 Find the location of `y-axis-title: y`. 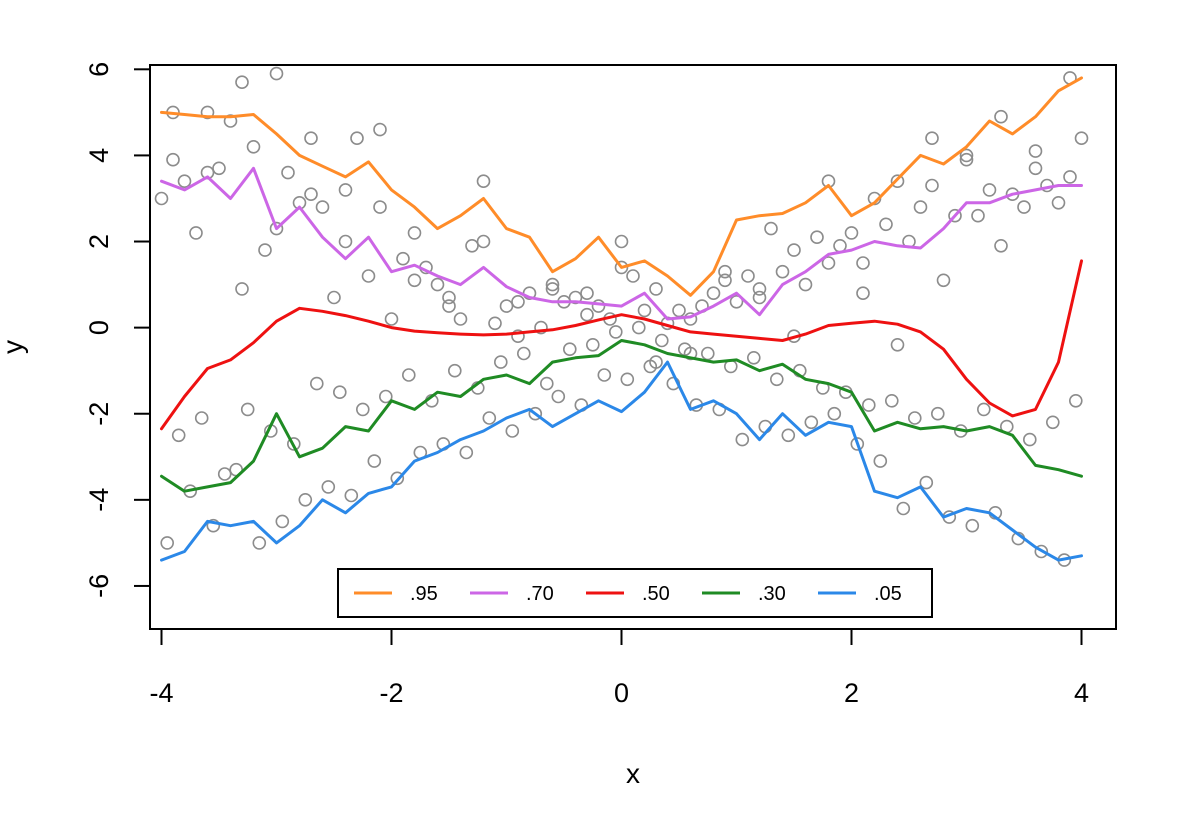

y-axis-title: y is located at coordinates (14, 347).